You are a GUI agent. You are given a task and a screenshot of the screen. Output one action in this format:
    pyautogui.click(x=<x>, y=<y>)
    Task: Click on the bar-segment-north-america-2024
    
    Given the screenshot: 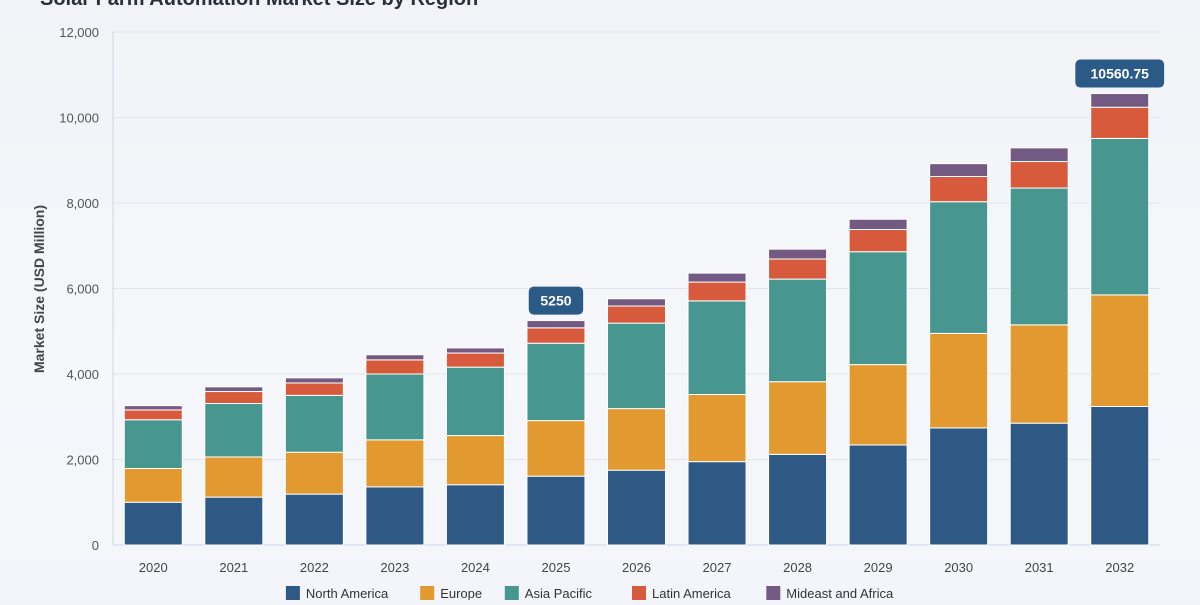 What is the action you would take?
    pyautogui.click(x=475, y=515)
    